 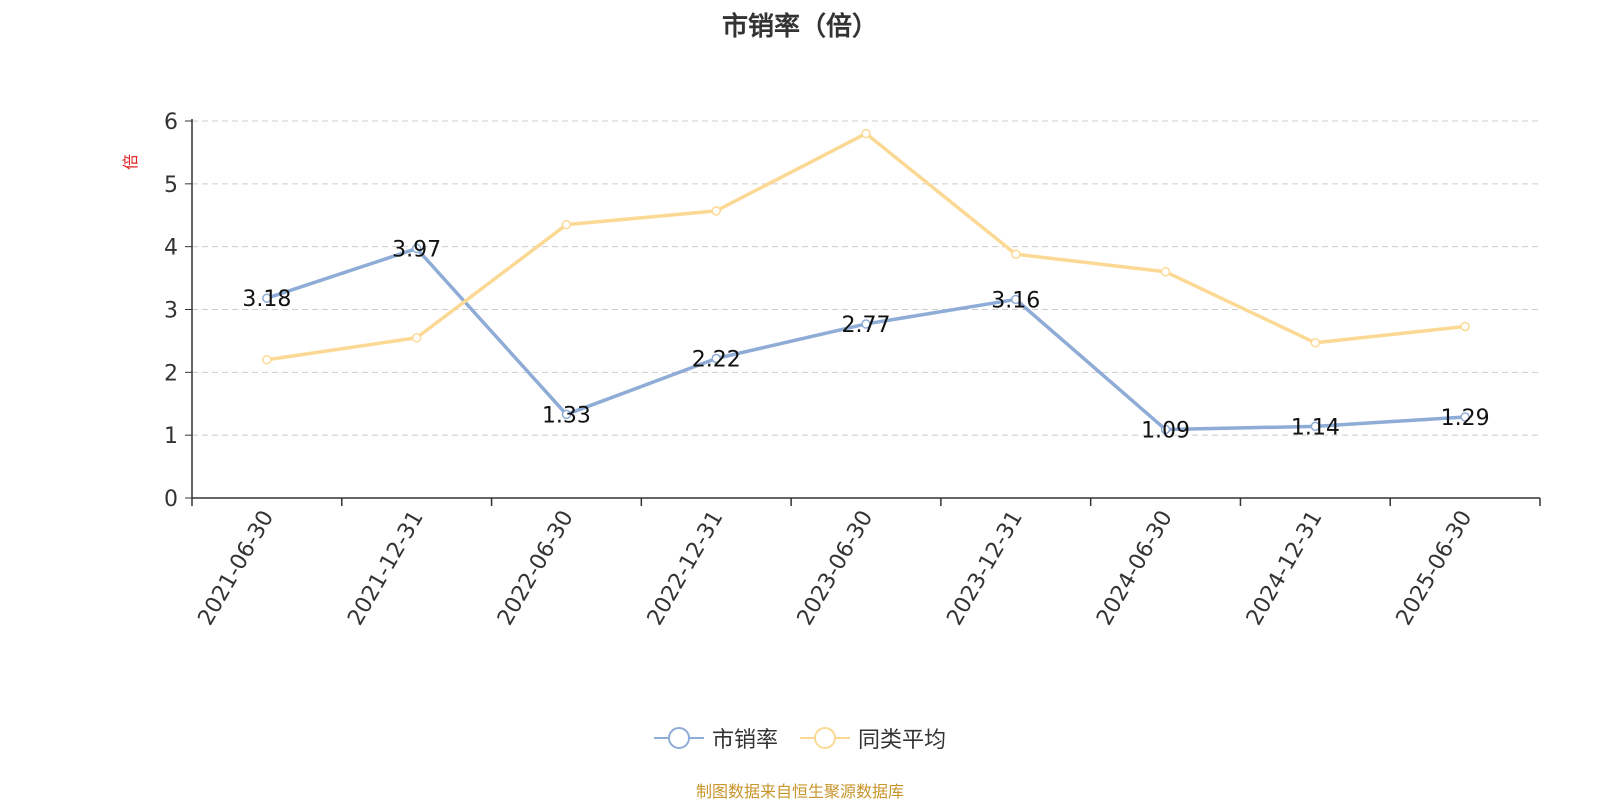 What do you see at coordinates (985, 568) in the screenshot?
I see `x-tick-label: 2023-12-31` at bounding box center [985, 568].